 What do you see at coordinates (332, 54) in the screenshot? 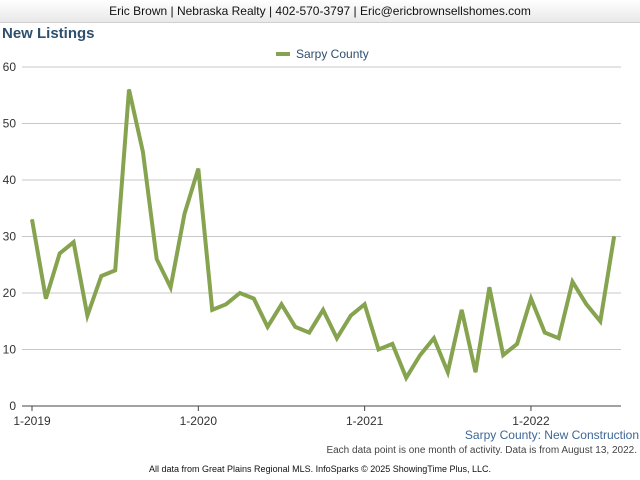
I see `legend-label: Sarpy County` at bounding box center [332, 54].